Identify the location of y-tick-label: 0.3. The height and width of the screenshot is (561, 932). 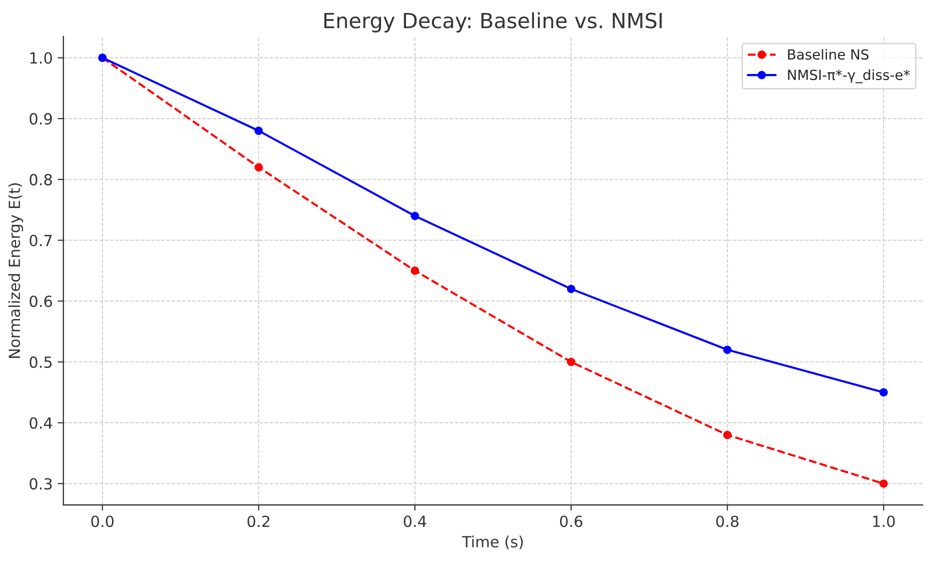
(41, 484).